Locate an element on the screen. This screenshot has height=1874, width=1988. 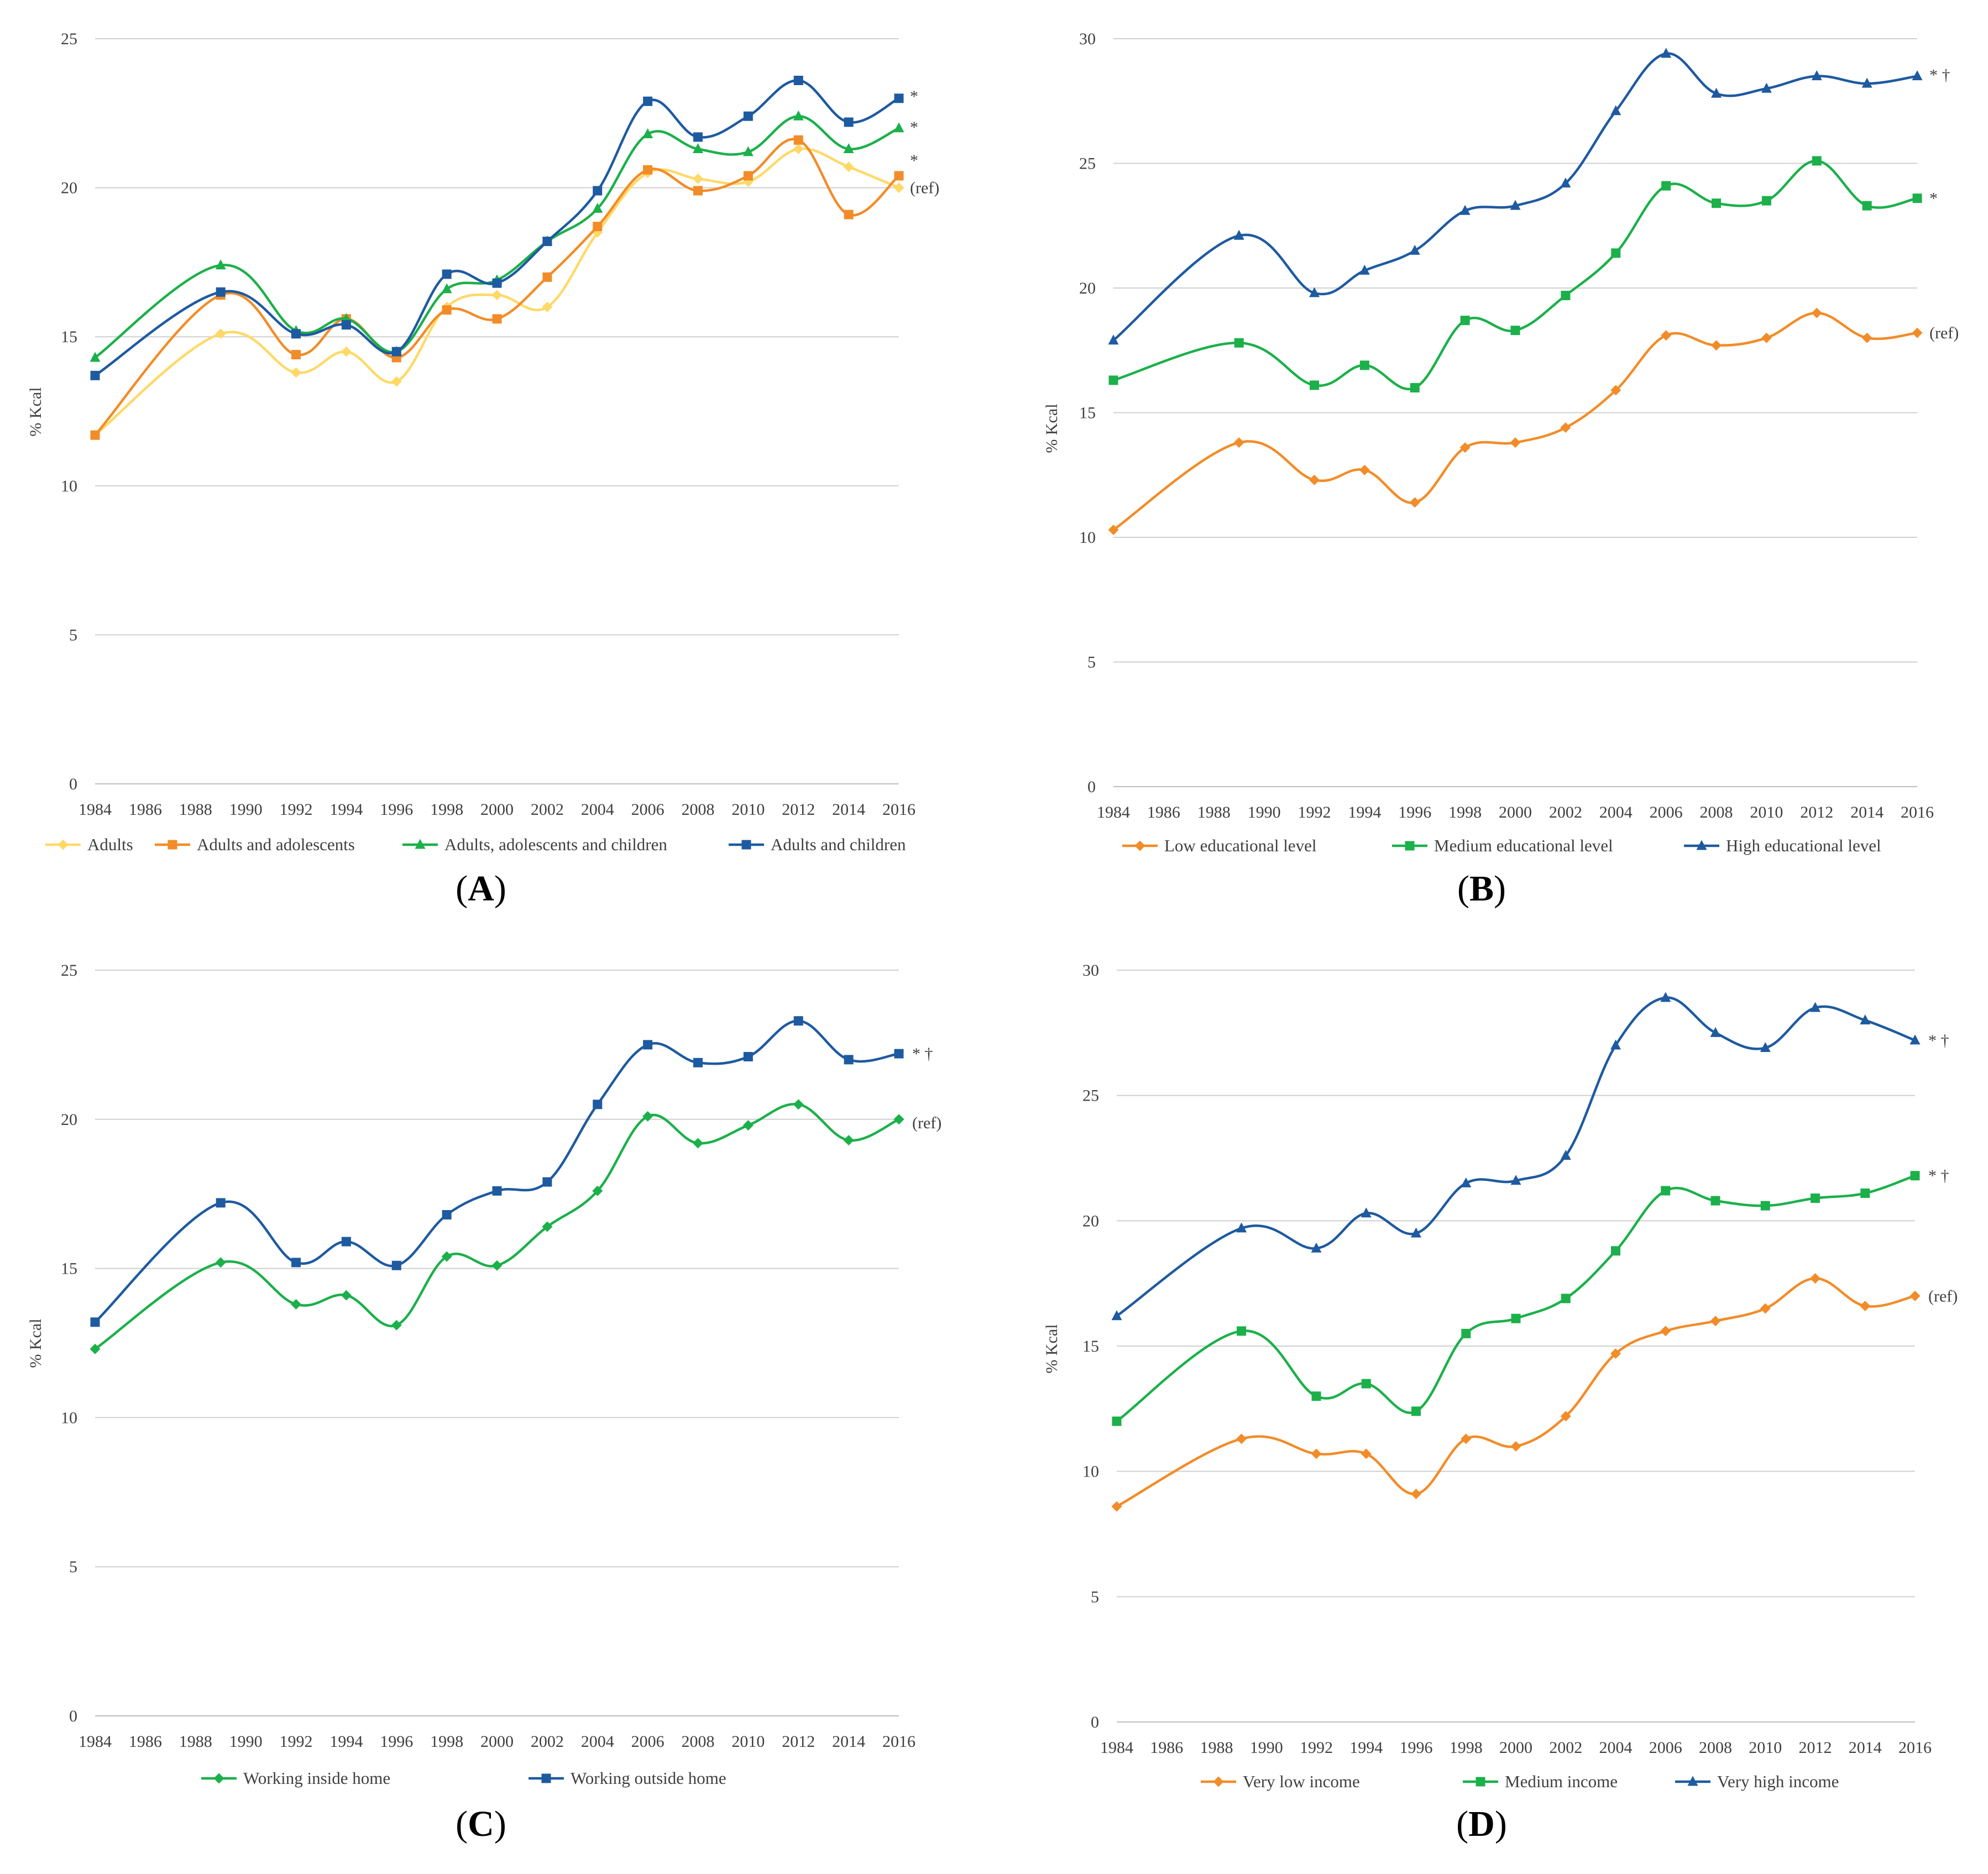
x-tick-label: 1986 is located at coordinates (145, 809).